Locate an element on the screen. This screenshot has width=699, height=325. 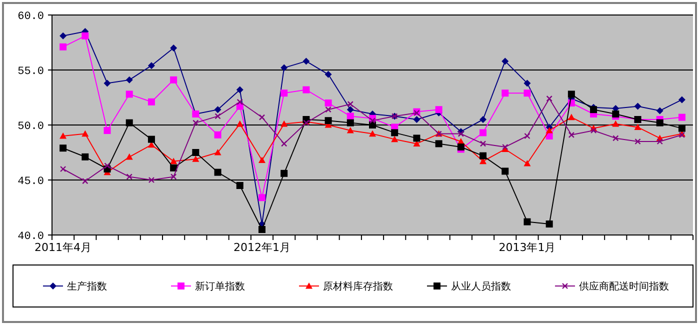
y-tick-label: 45.0 is located at coordinates (31, 182).